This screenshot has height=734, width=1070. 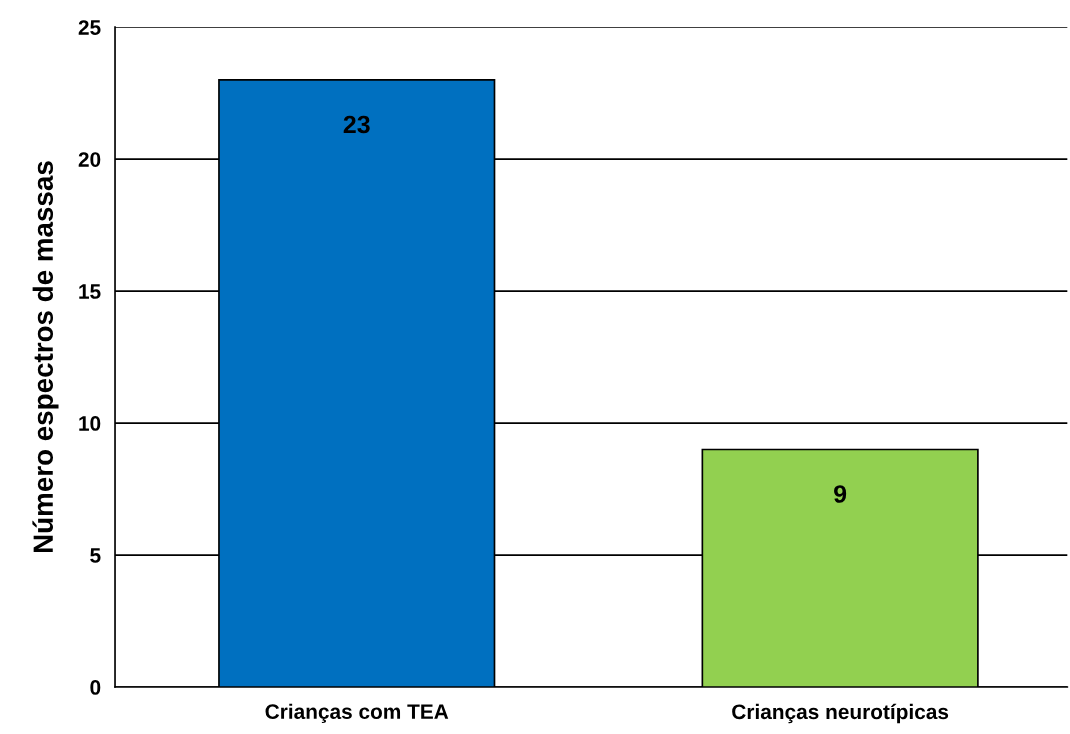 I want to click on y-tick-label: 5, so click(x=95, y=555).